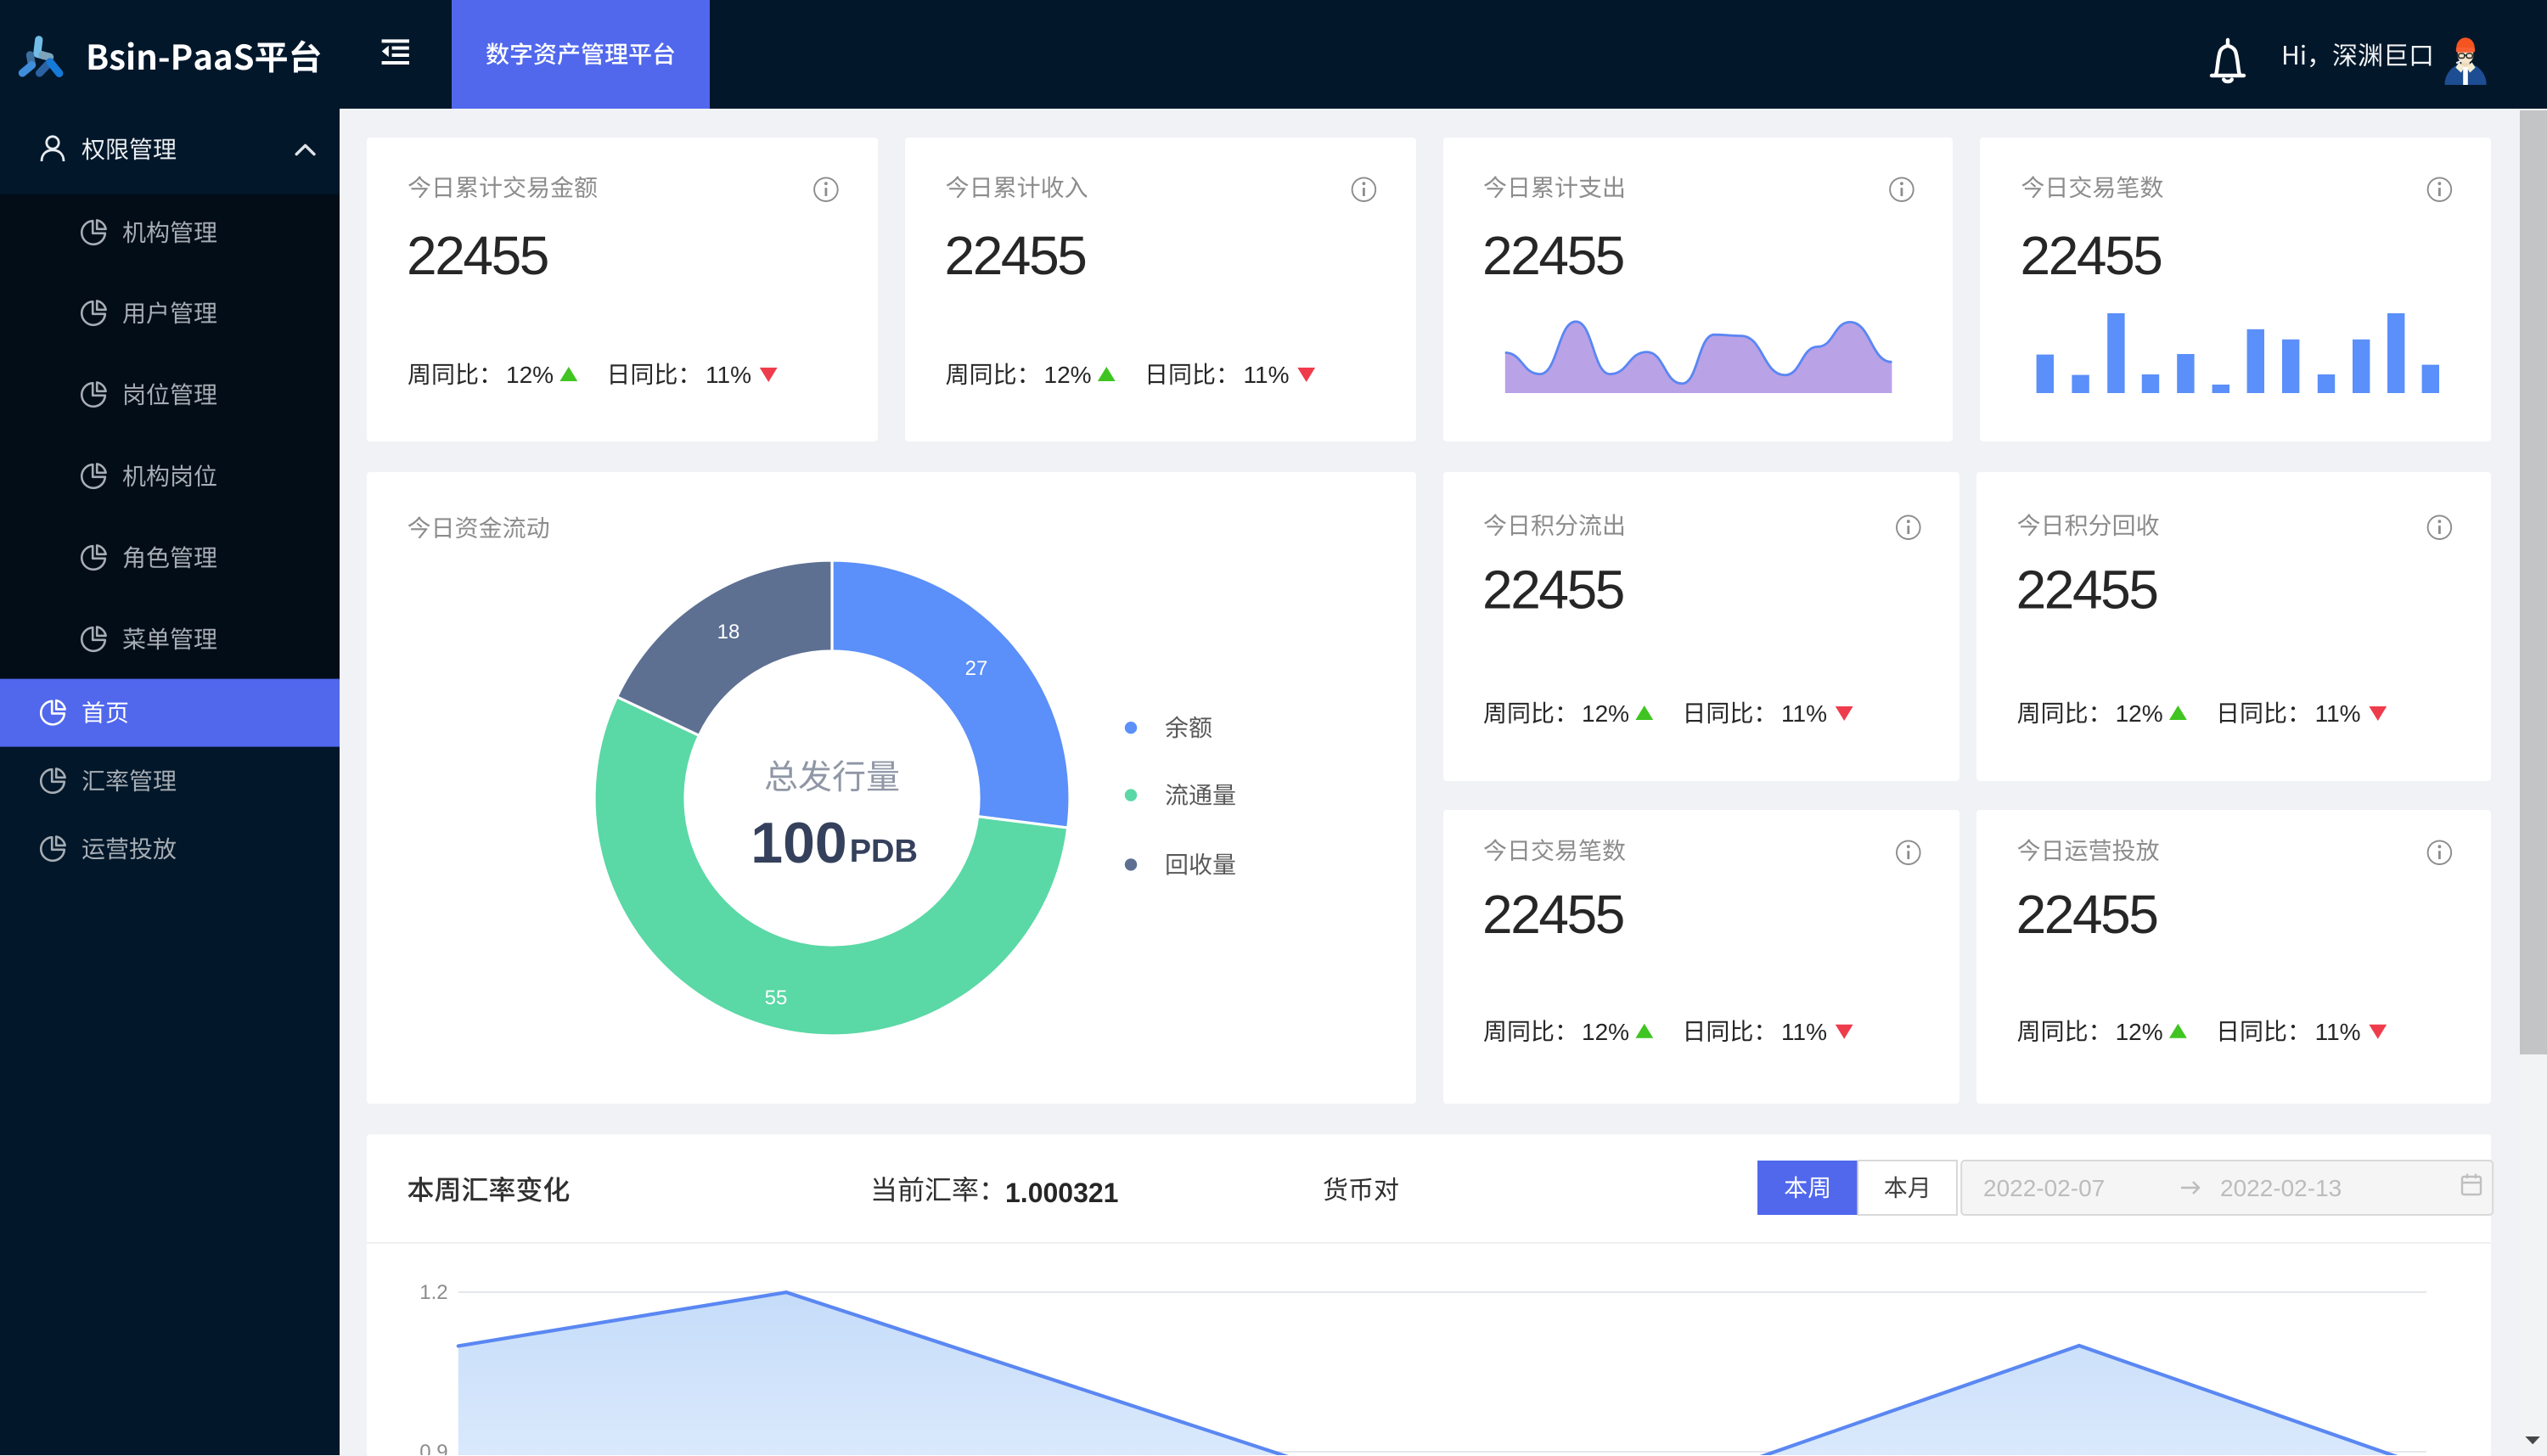 The height and width of the screenshot is (1456, 2547). What do you see at coordinates (728, 632) in the screenshot?
I see `svg-text: 18` at bounding box center [728, 632].